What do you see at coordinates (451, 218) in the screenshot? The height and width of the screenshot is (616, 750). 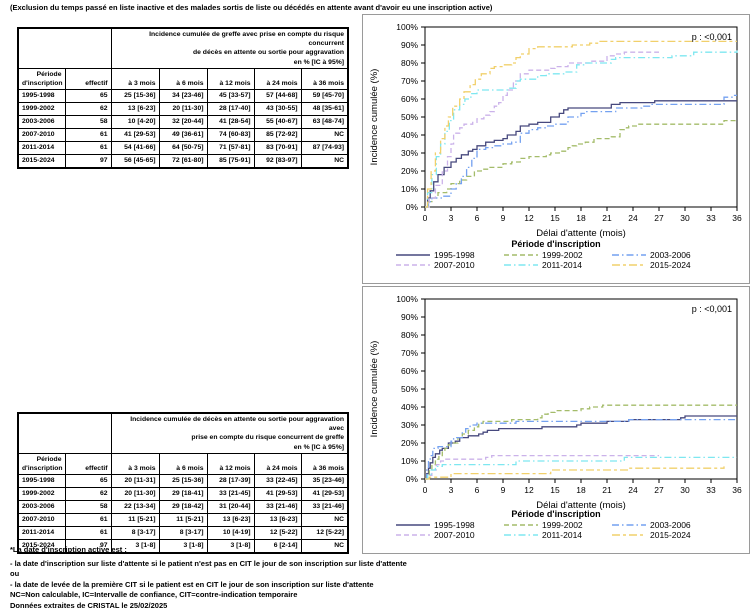 I see `x-tick-label: 3` at bounding box center [451, 218].